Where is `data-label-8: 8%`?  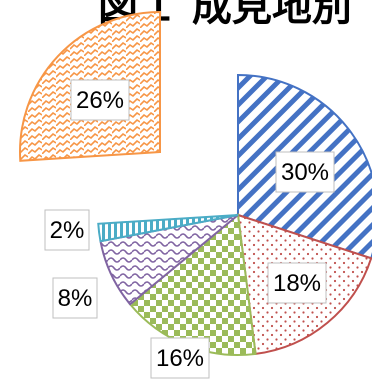
data-label-8: 8% is located at coordinates (75, 298).